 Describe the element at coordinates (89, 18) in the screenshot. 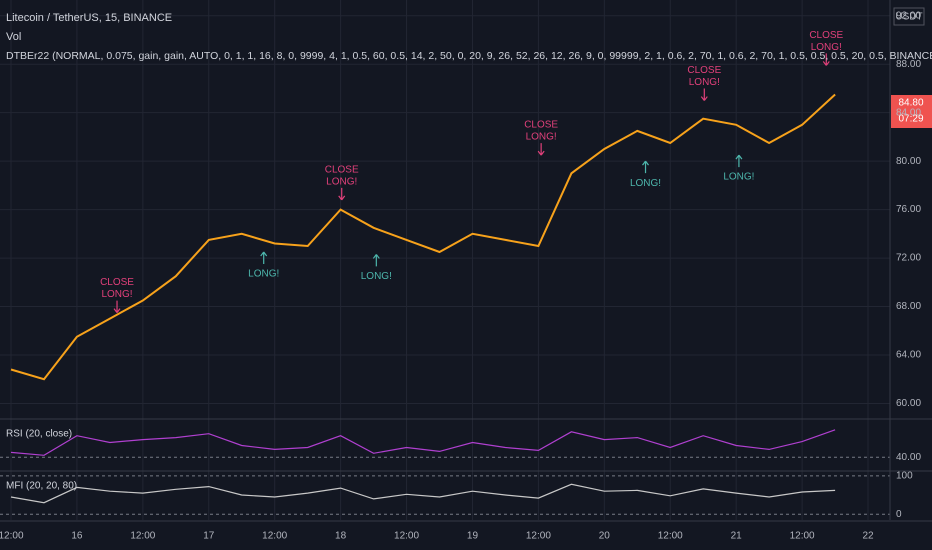

I see `symbol-title: Litecoin / TetherUS, 15, BINANCE` at that location.